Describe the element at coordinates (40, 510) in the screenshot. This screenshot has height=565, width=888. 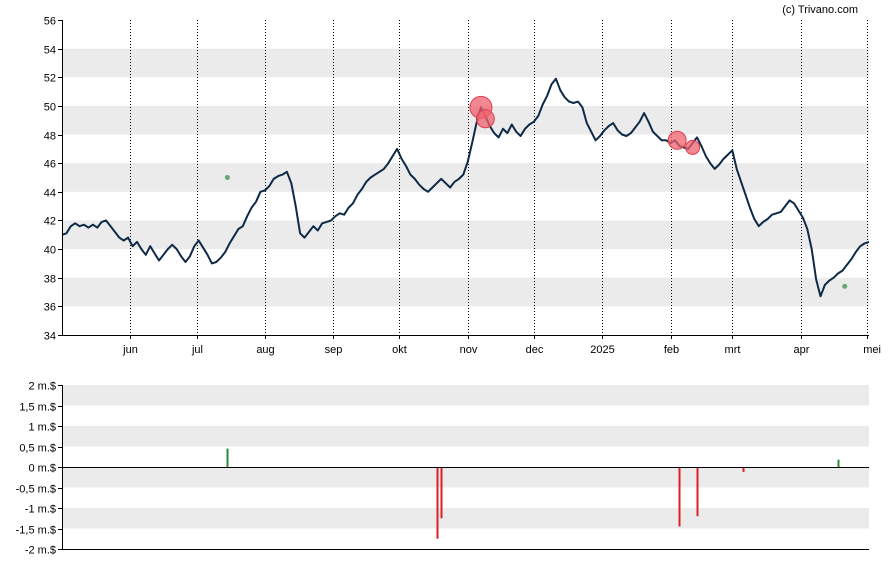
I see `volume-y-tick-label: -1 m.$` at that location.